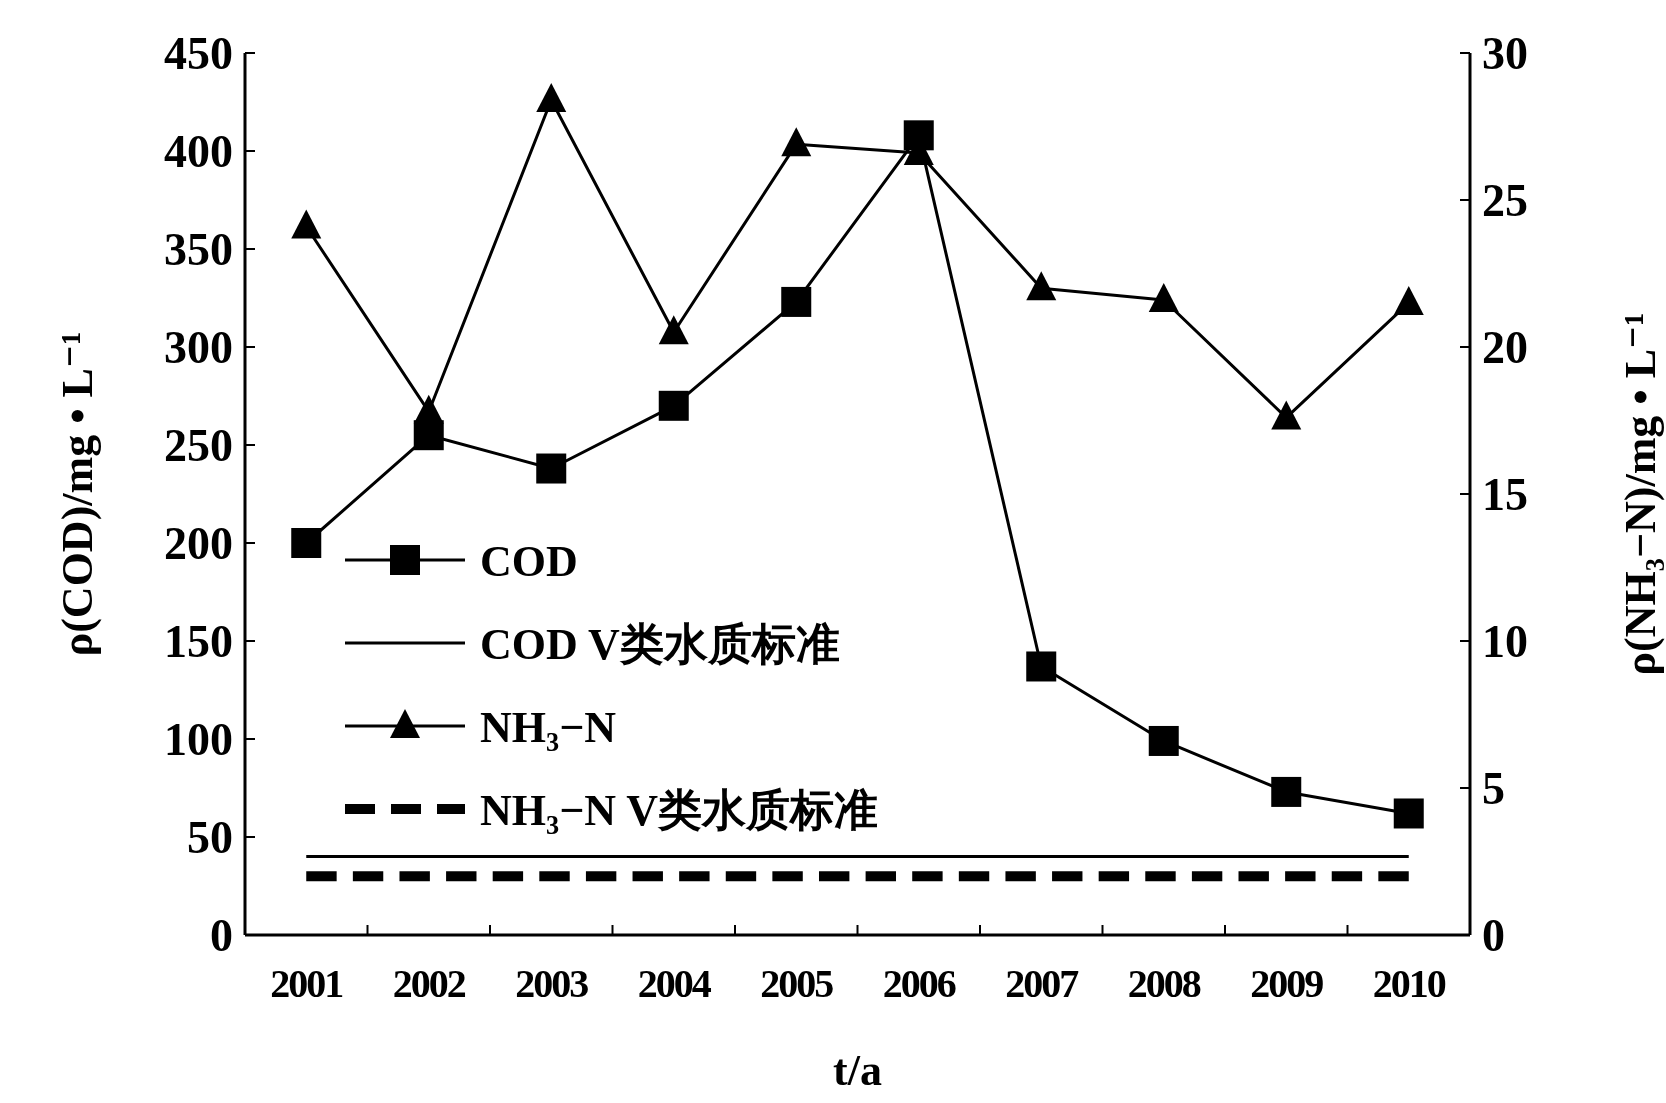  What do you see at coordinates (1505, 494) in the screenshot?
I see `y2-tick-label: 15` at bounding box center [1505, 494].